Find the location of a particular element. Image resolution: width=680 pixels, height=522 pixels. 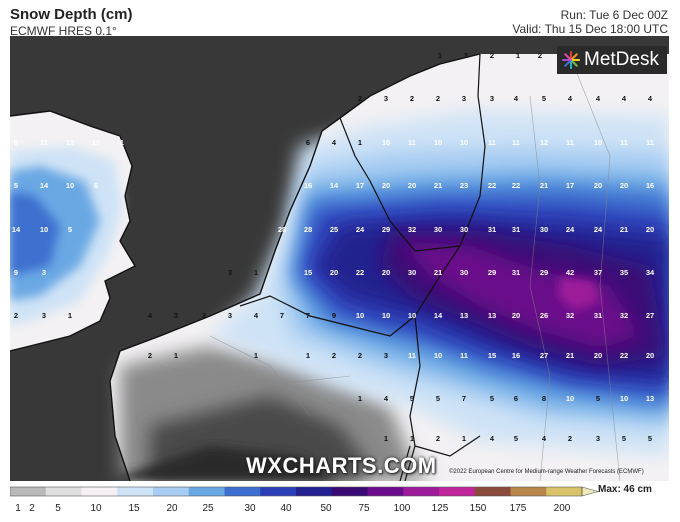

run-time: Run: Tue 6 Dec 00Z is located at coordinates (614, 15).